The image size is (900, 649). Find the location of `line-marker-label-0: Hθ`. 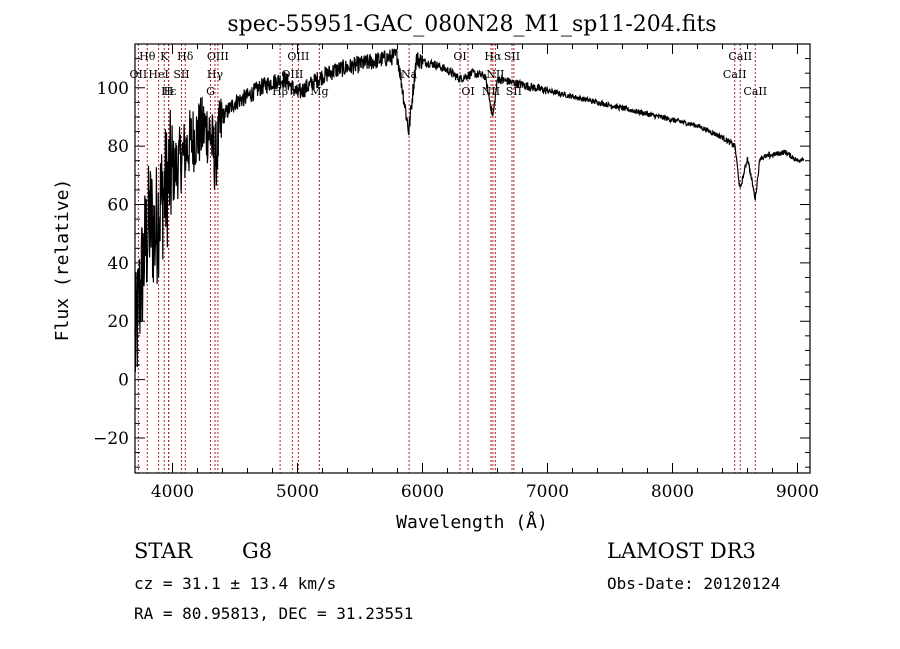

line-marker-label-0: Hθ is located at coordinates (147, 56).